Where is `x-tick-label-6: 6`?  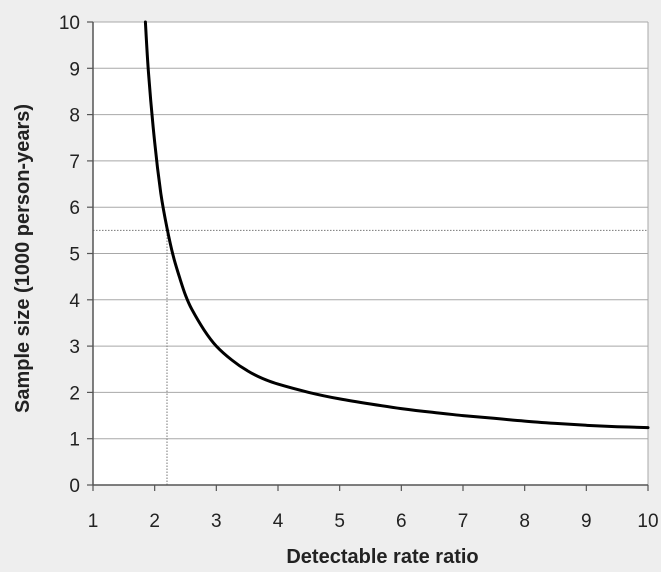
x-tick-label-6: 6 is located at coordinates (401, 521).